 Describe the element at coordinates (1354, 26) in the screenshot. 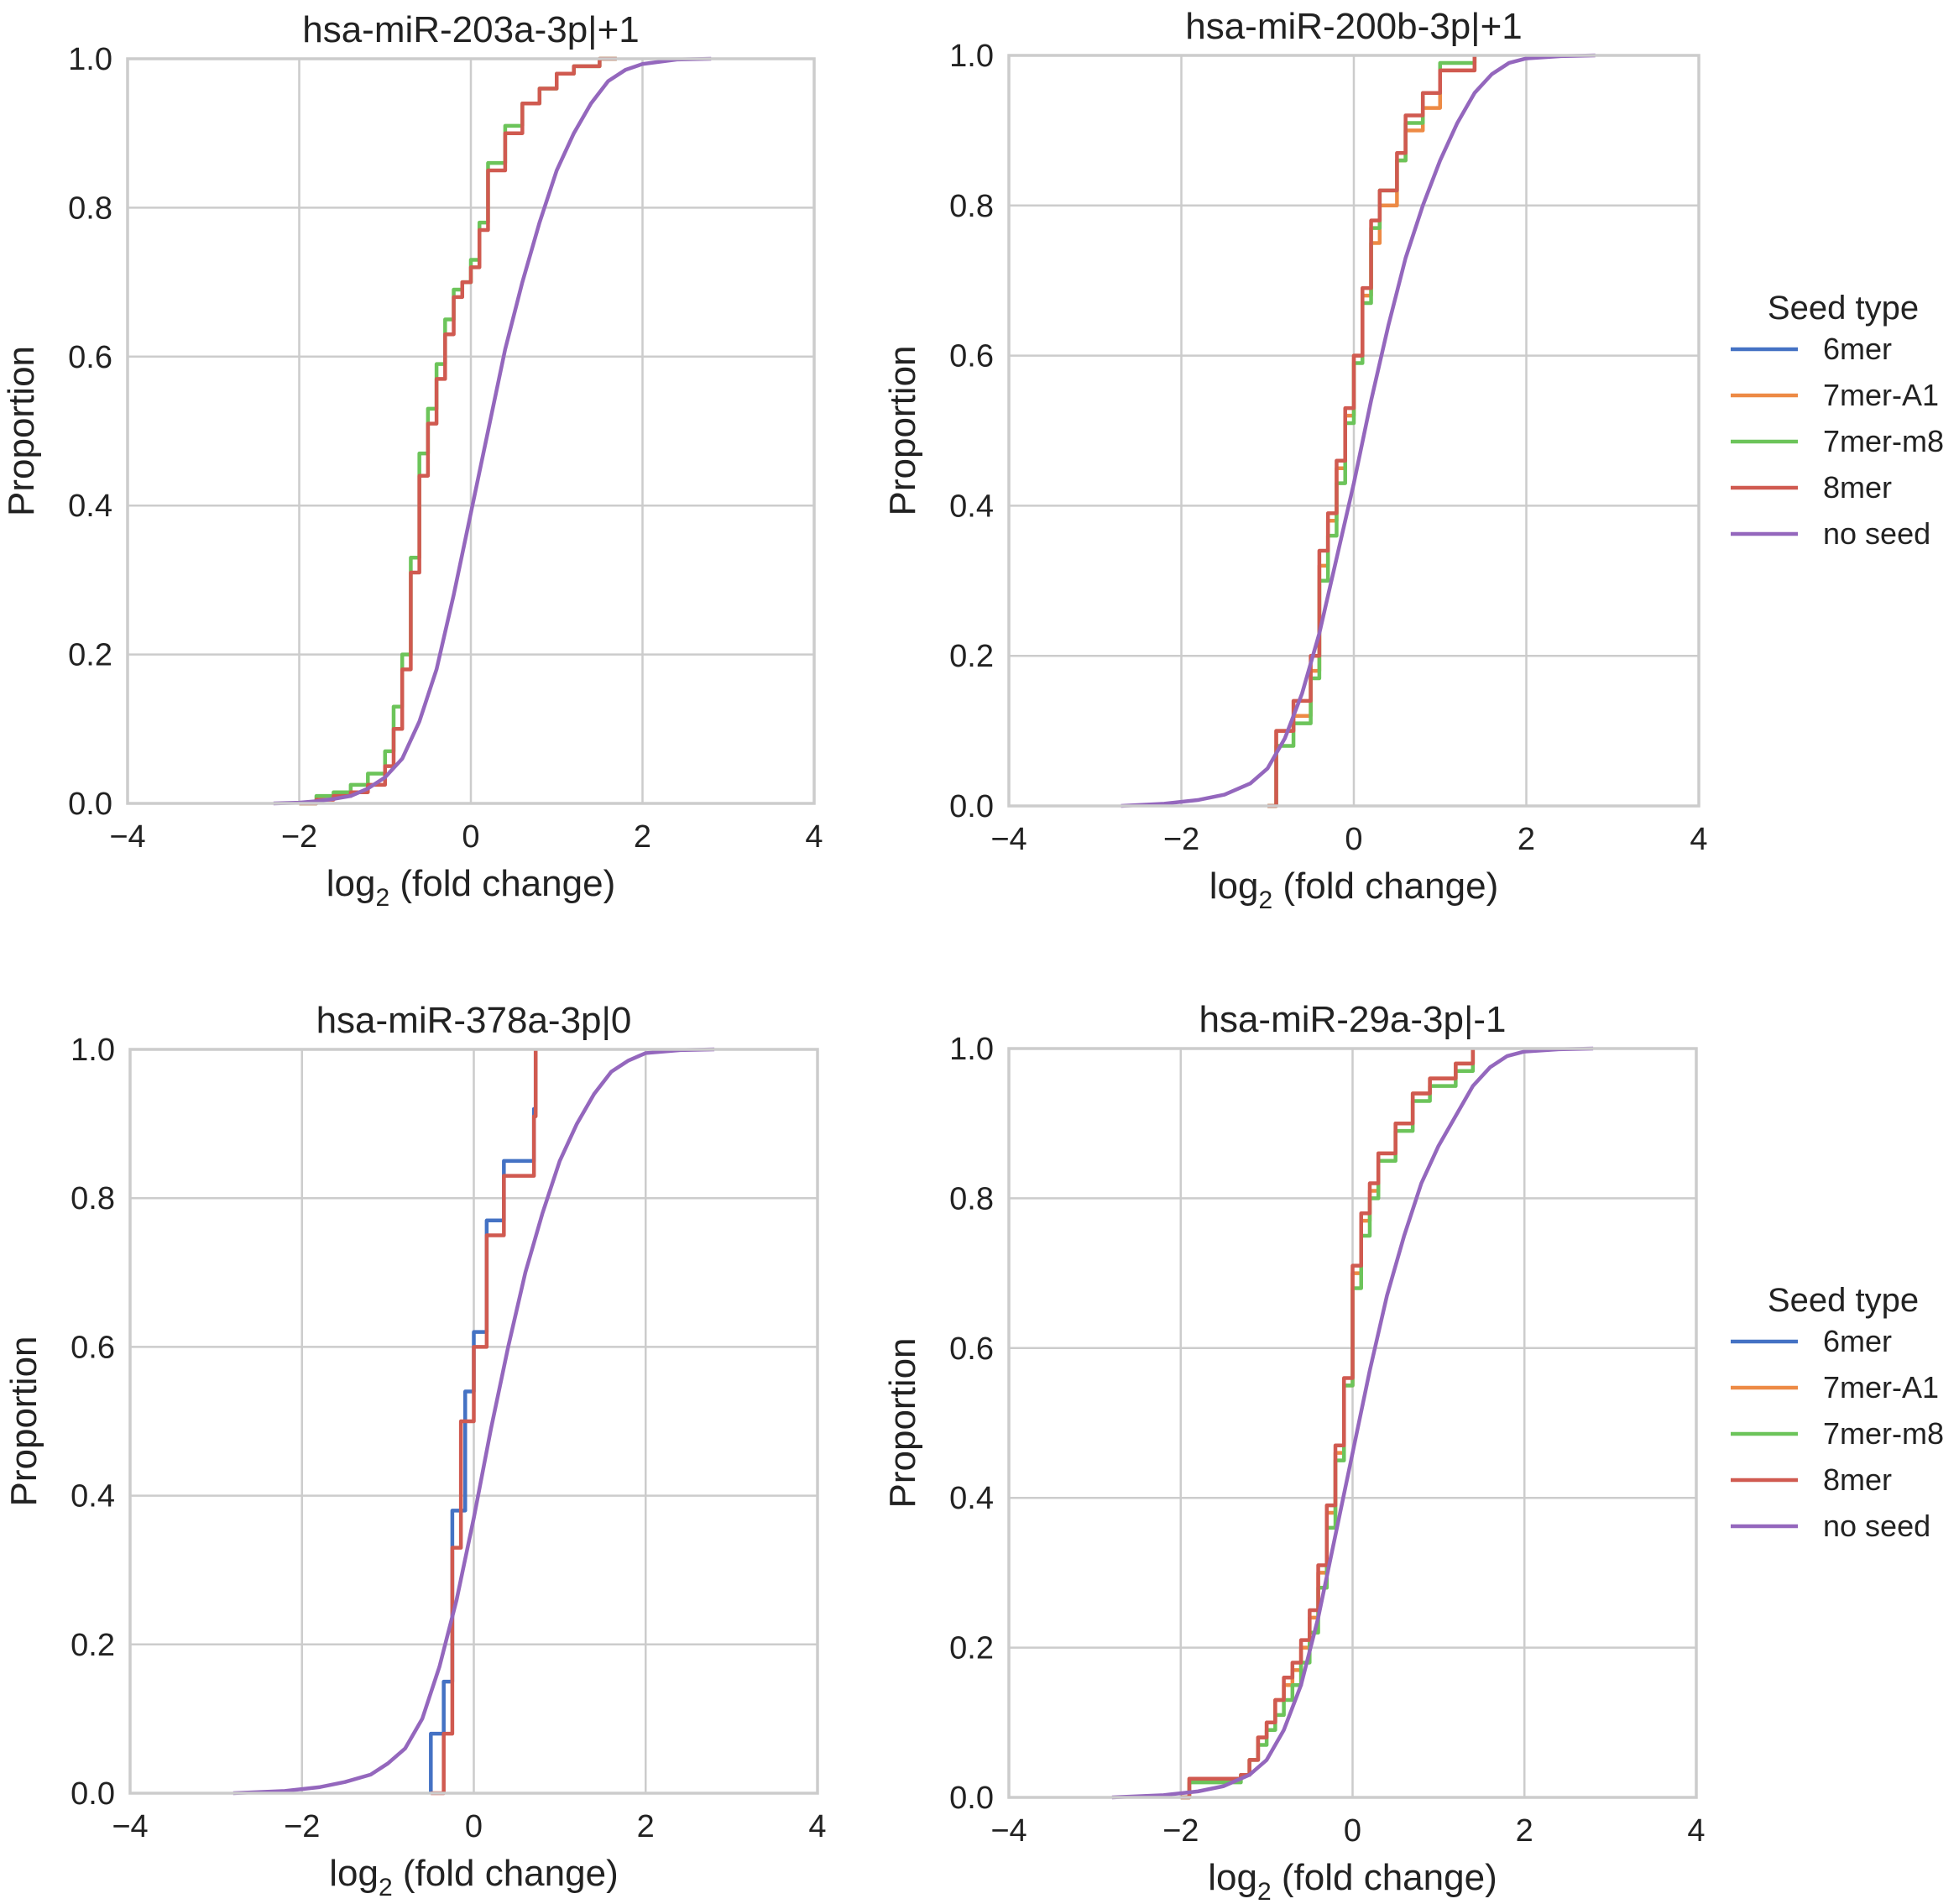

I see `panel-title: hsa-miR-200b-3p|+1` at that location.